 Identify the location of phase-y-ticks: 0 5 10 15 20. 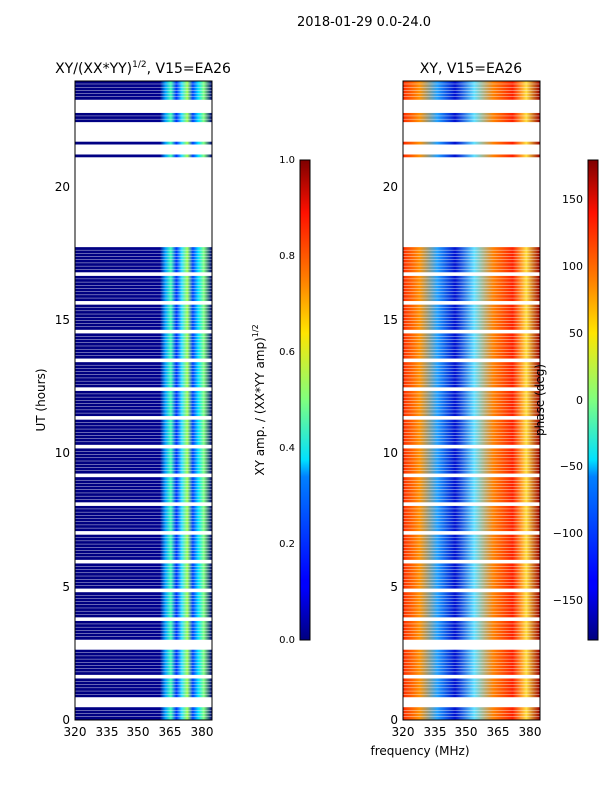
(390, 453).